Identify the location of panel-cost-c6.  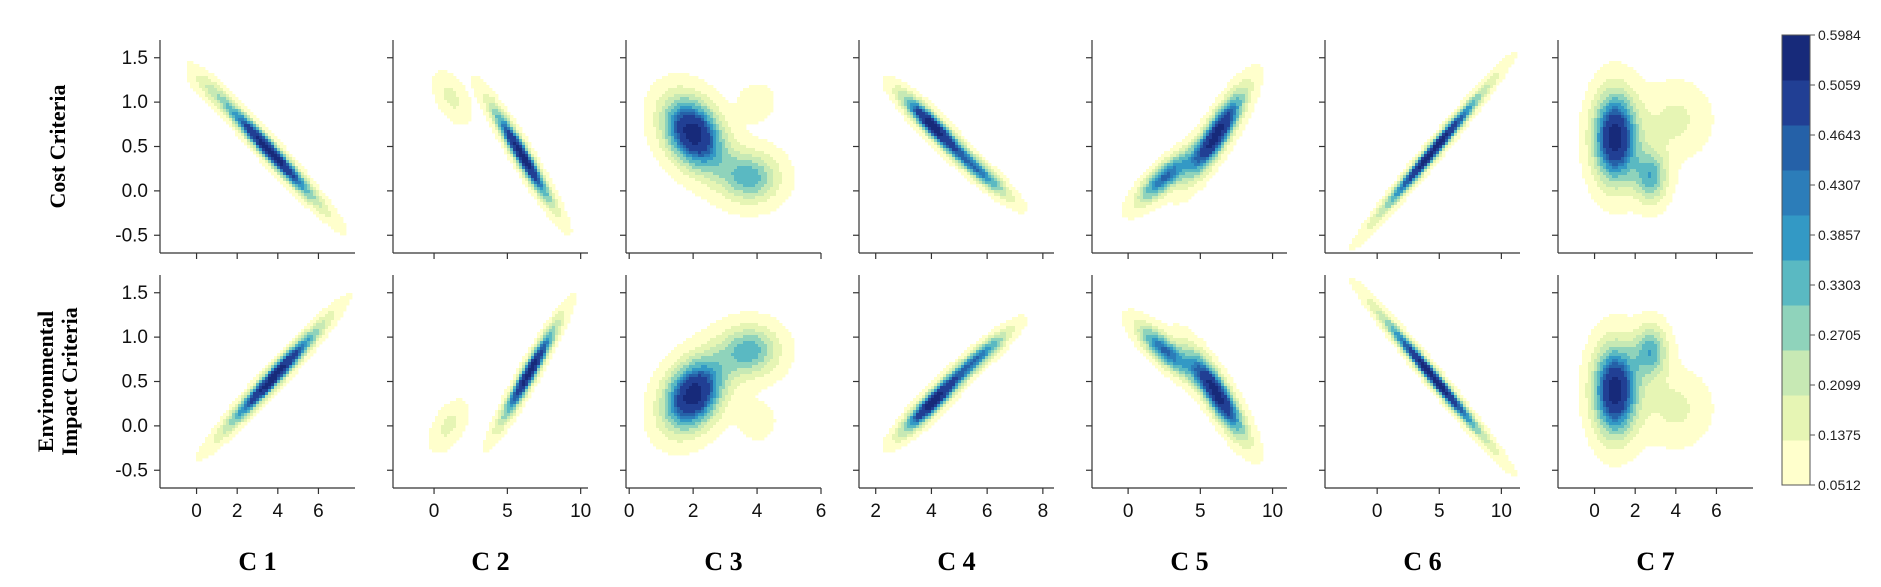
(1419, 149).